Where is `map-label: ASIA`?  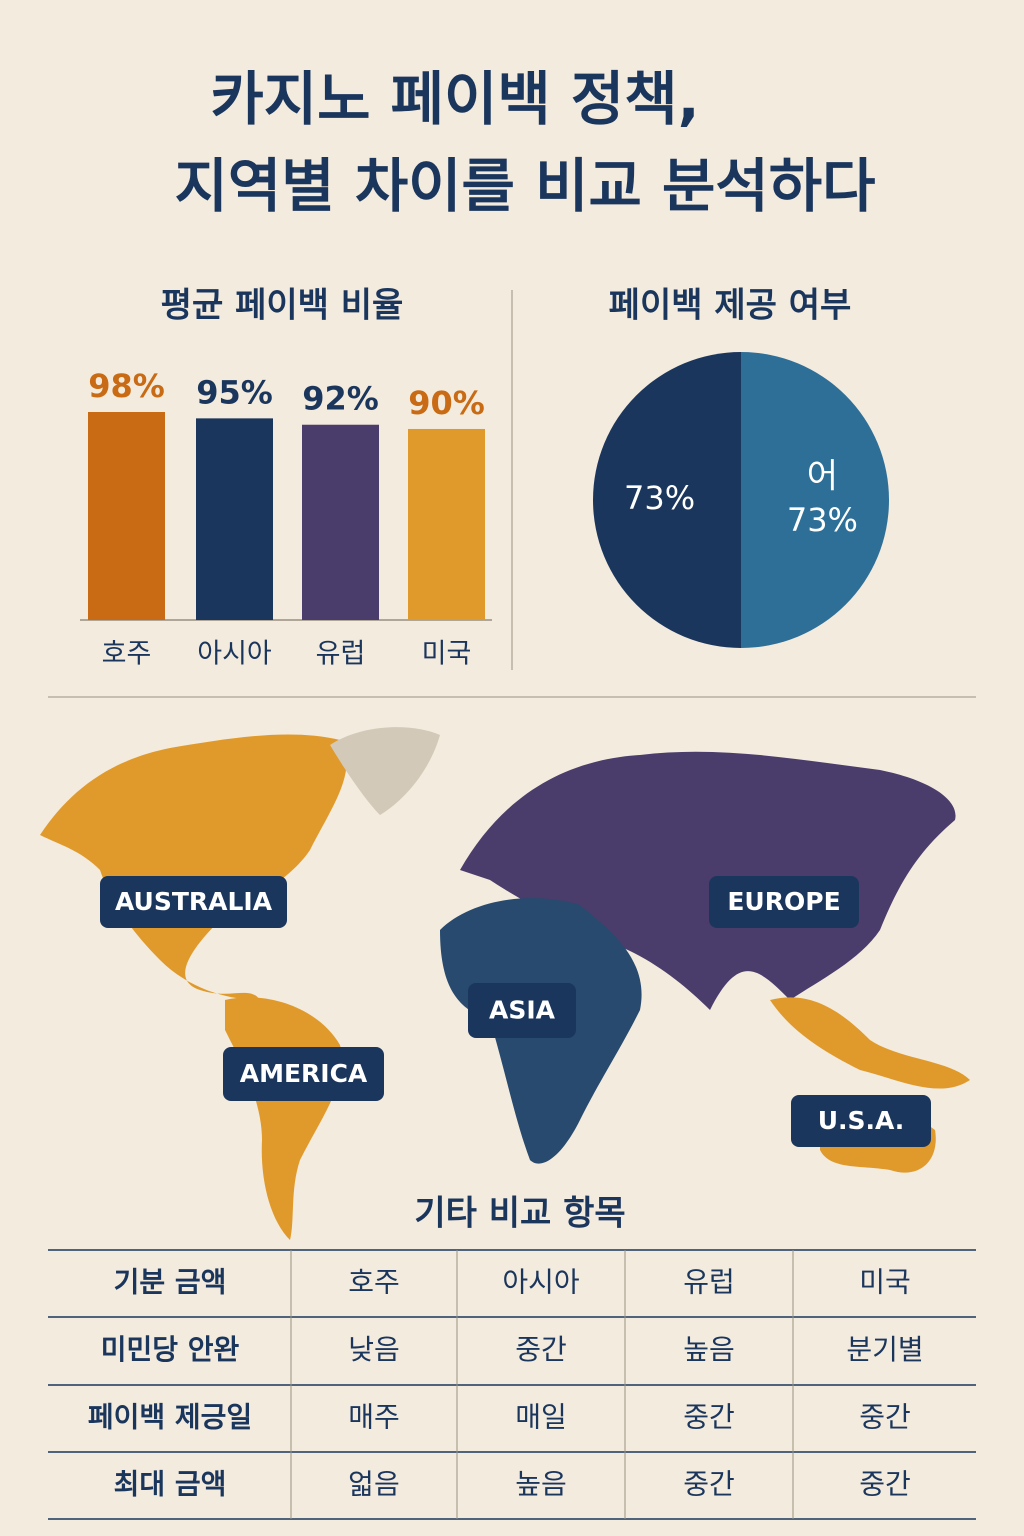 map-label: ASIA is located at coordinates (522, 1010).